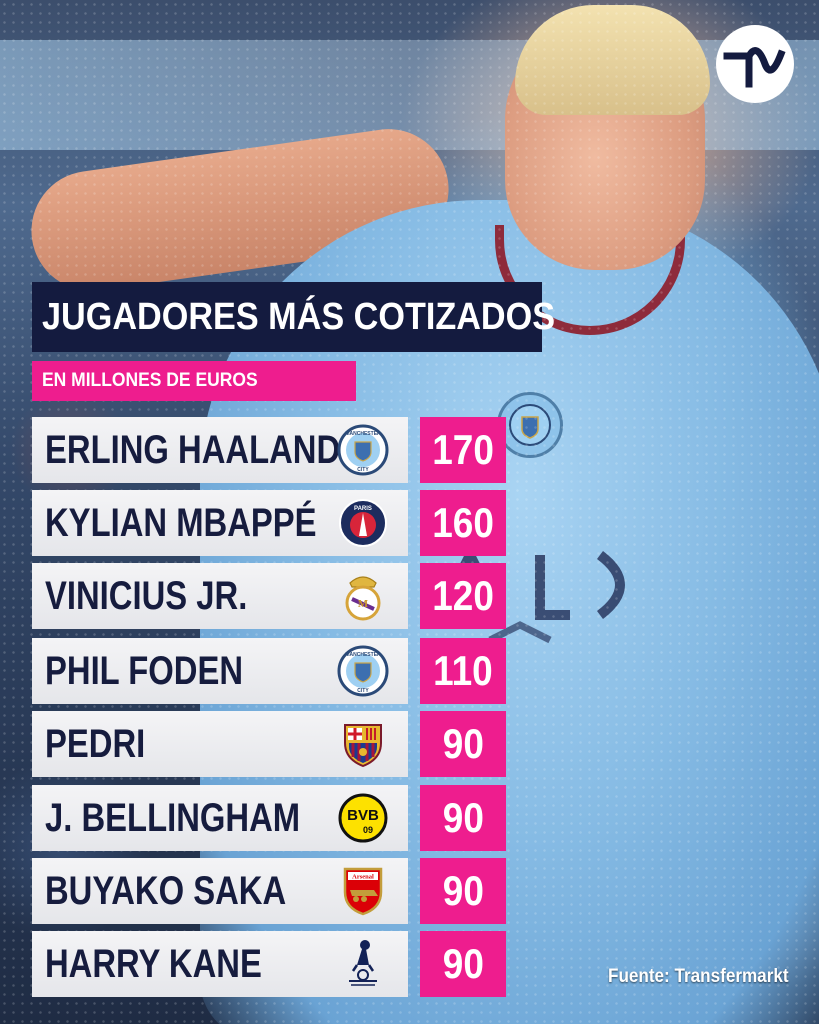 This screenshot has width=819, height=1024. Describe the element at coordinates (153, 963) in the screenshot. I see `player-name: HARRY KANE` at that location.